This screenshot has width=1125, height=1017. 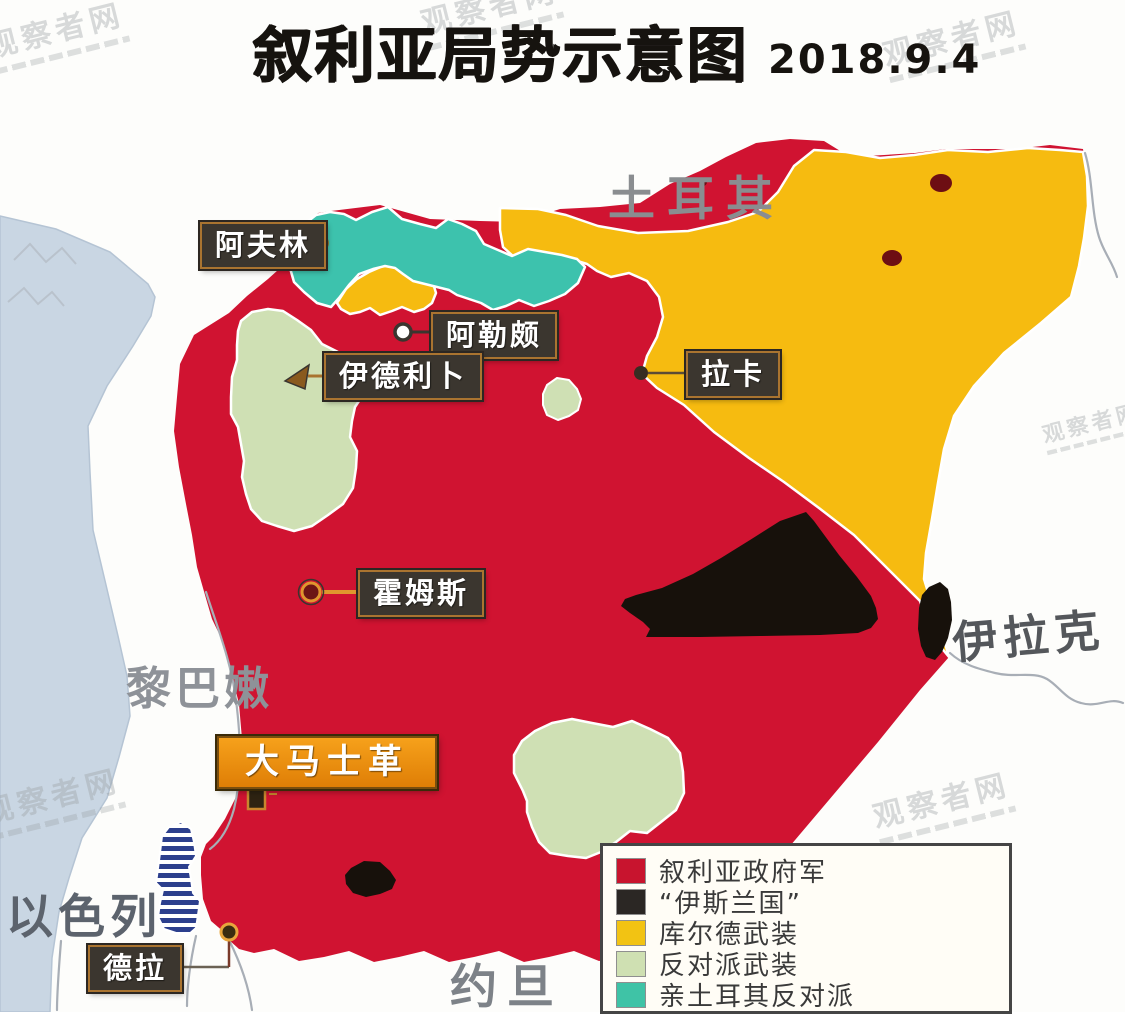 What do you see at coordinates (641, 373) in the screenshot?
I see `raqqa-marker` at bounding box center [641, 373].